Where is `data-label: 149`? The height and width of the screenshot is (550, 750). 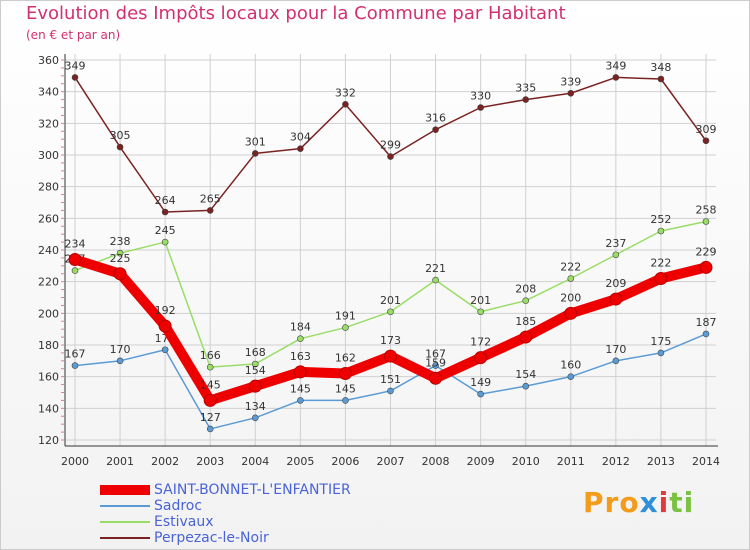
data-label: 149 is located at coordinates (480, 382).